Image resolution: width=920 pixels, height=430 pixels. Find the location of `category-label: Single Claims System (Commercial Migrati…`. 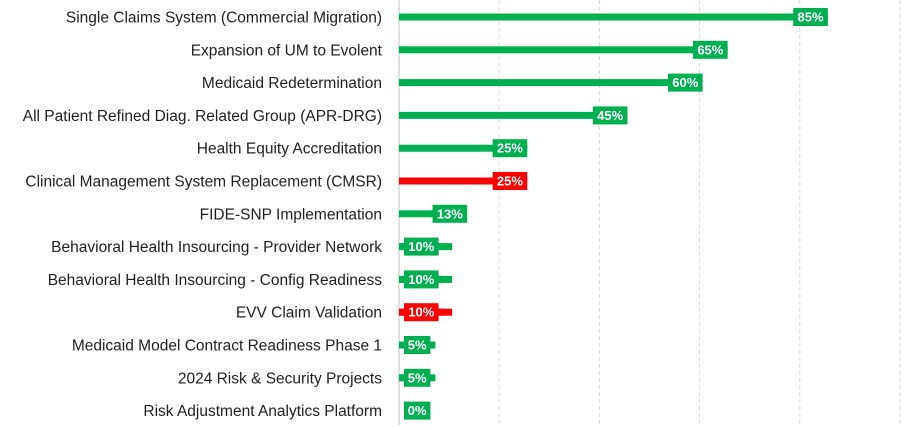

category-label: Single Claims System (Commercial Migrati… is located at coordinates (224, 18).